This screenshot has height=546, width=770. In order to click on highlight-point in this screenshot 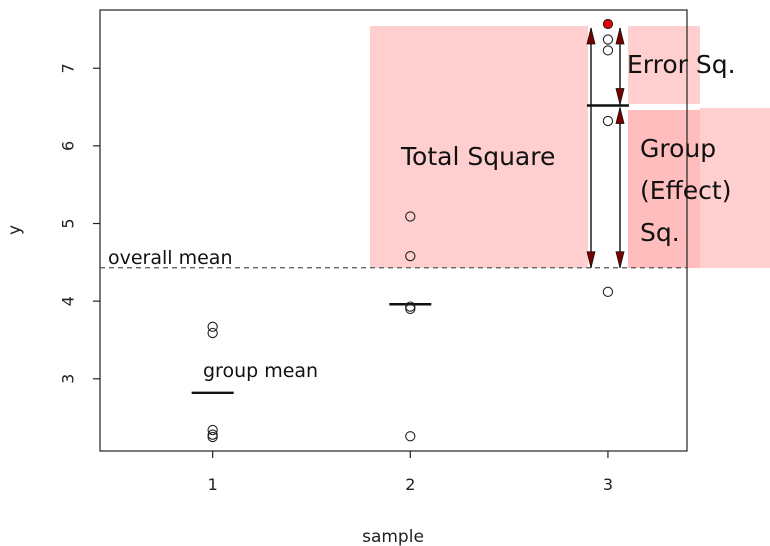, I will do `click(608, 24)`.